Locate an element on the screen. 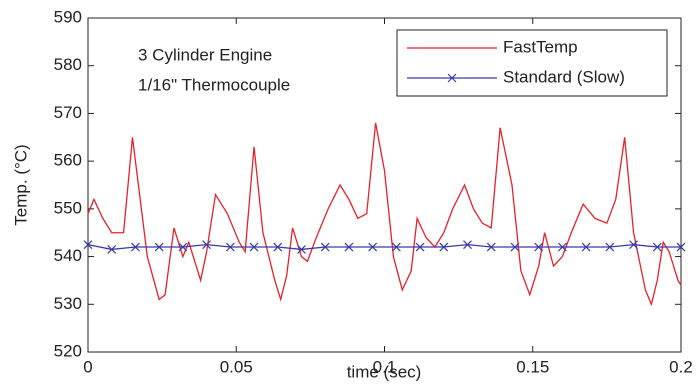 The height and width of the screenshot is (387, 698). series-line is located at coordinates (384, 247).